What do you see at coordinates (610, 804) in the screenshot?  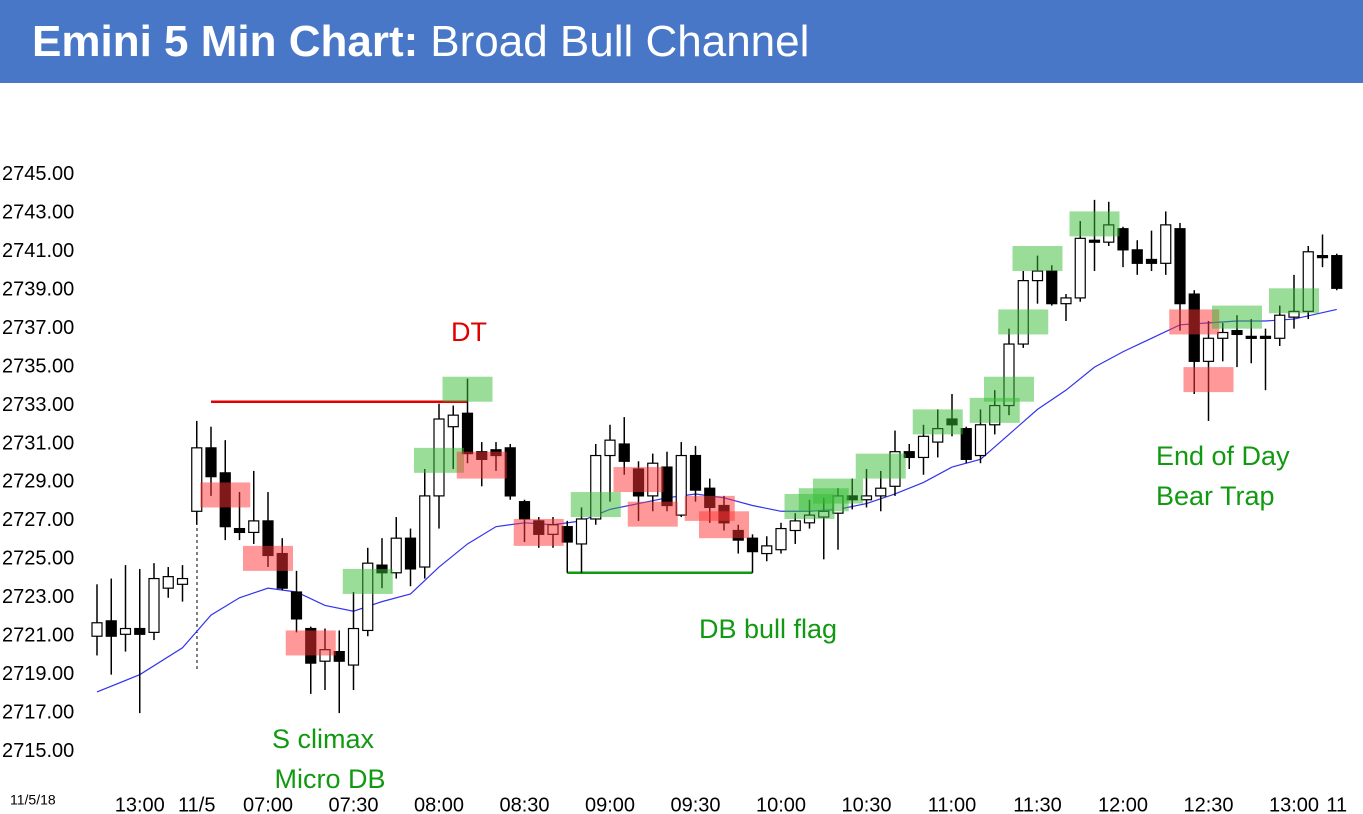 I see `x-tick-label: 09:00` at bounding box center [610, 804].